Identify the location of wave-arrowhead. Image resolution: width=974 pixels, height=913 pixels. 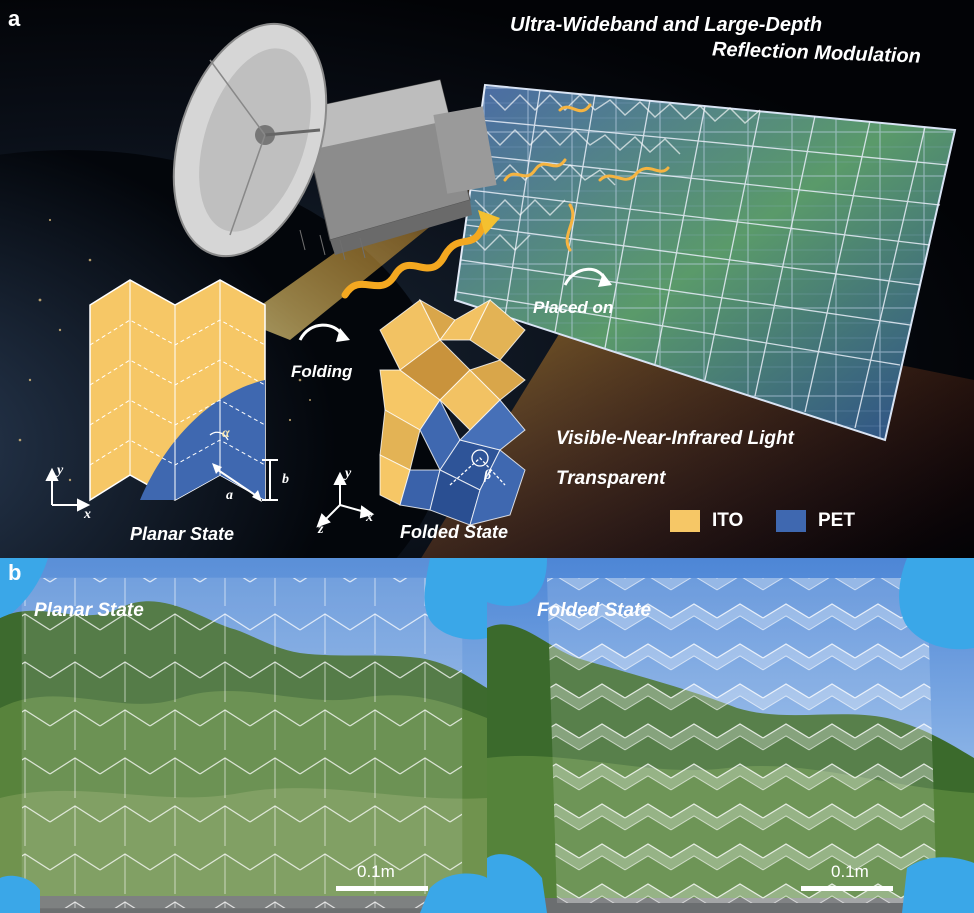
(489, 222).